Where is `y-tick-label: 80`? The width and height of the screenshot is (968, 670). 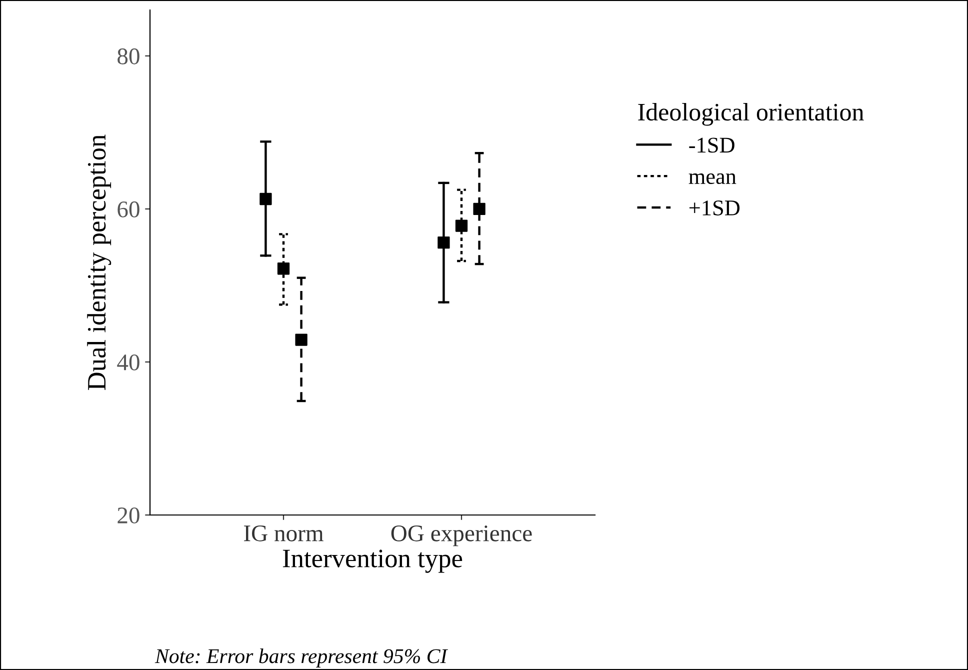 y-tick-label: 80 is located at coordinates (129, 56).